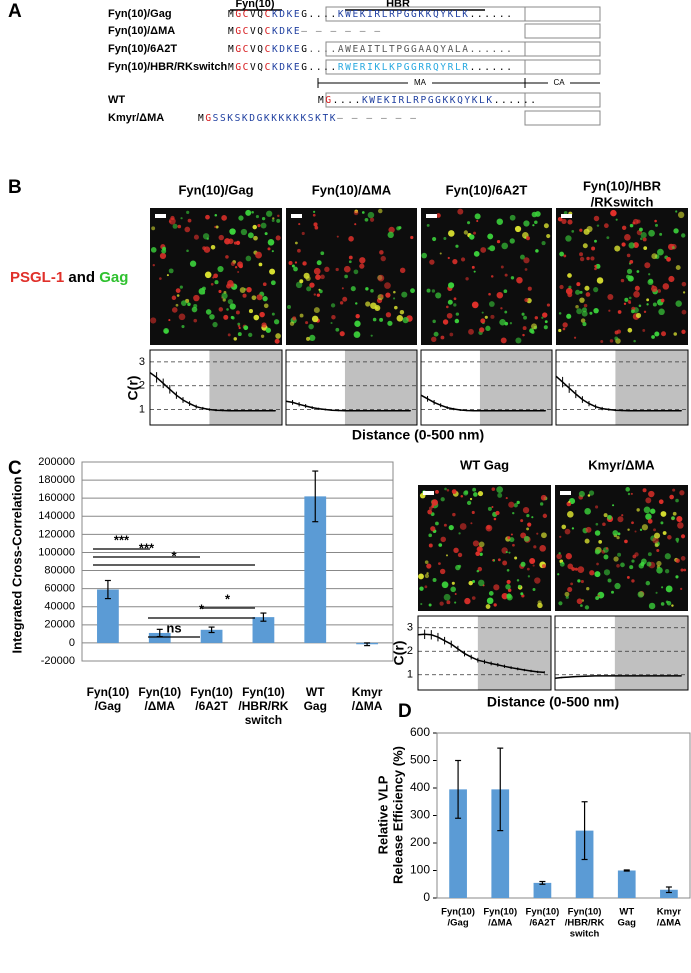  Describe the element at coordinates (308, 118) in the screenshot. I see `sequence: MGSSKSKDGKKKKKKSKTK— — — — — —` at that location.